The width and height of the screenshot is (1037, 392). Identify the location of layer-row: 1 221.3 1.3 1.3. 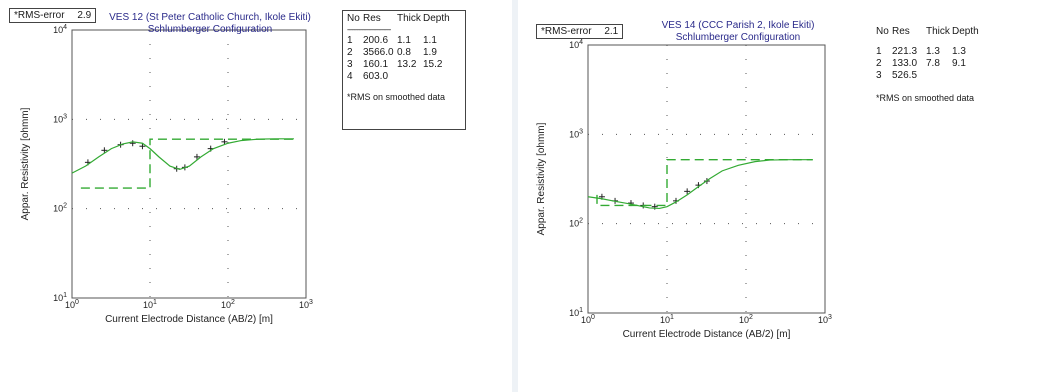
(921, 51).